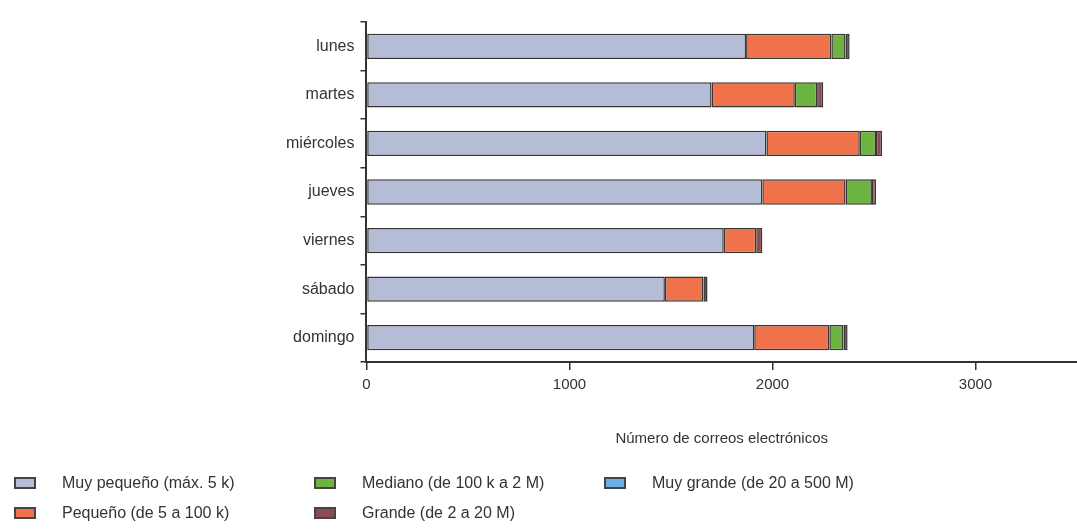 This screenshot has height=529, width=1077. I want to click on x-tick-label: 3000, so click(975, 384).